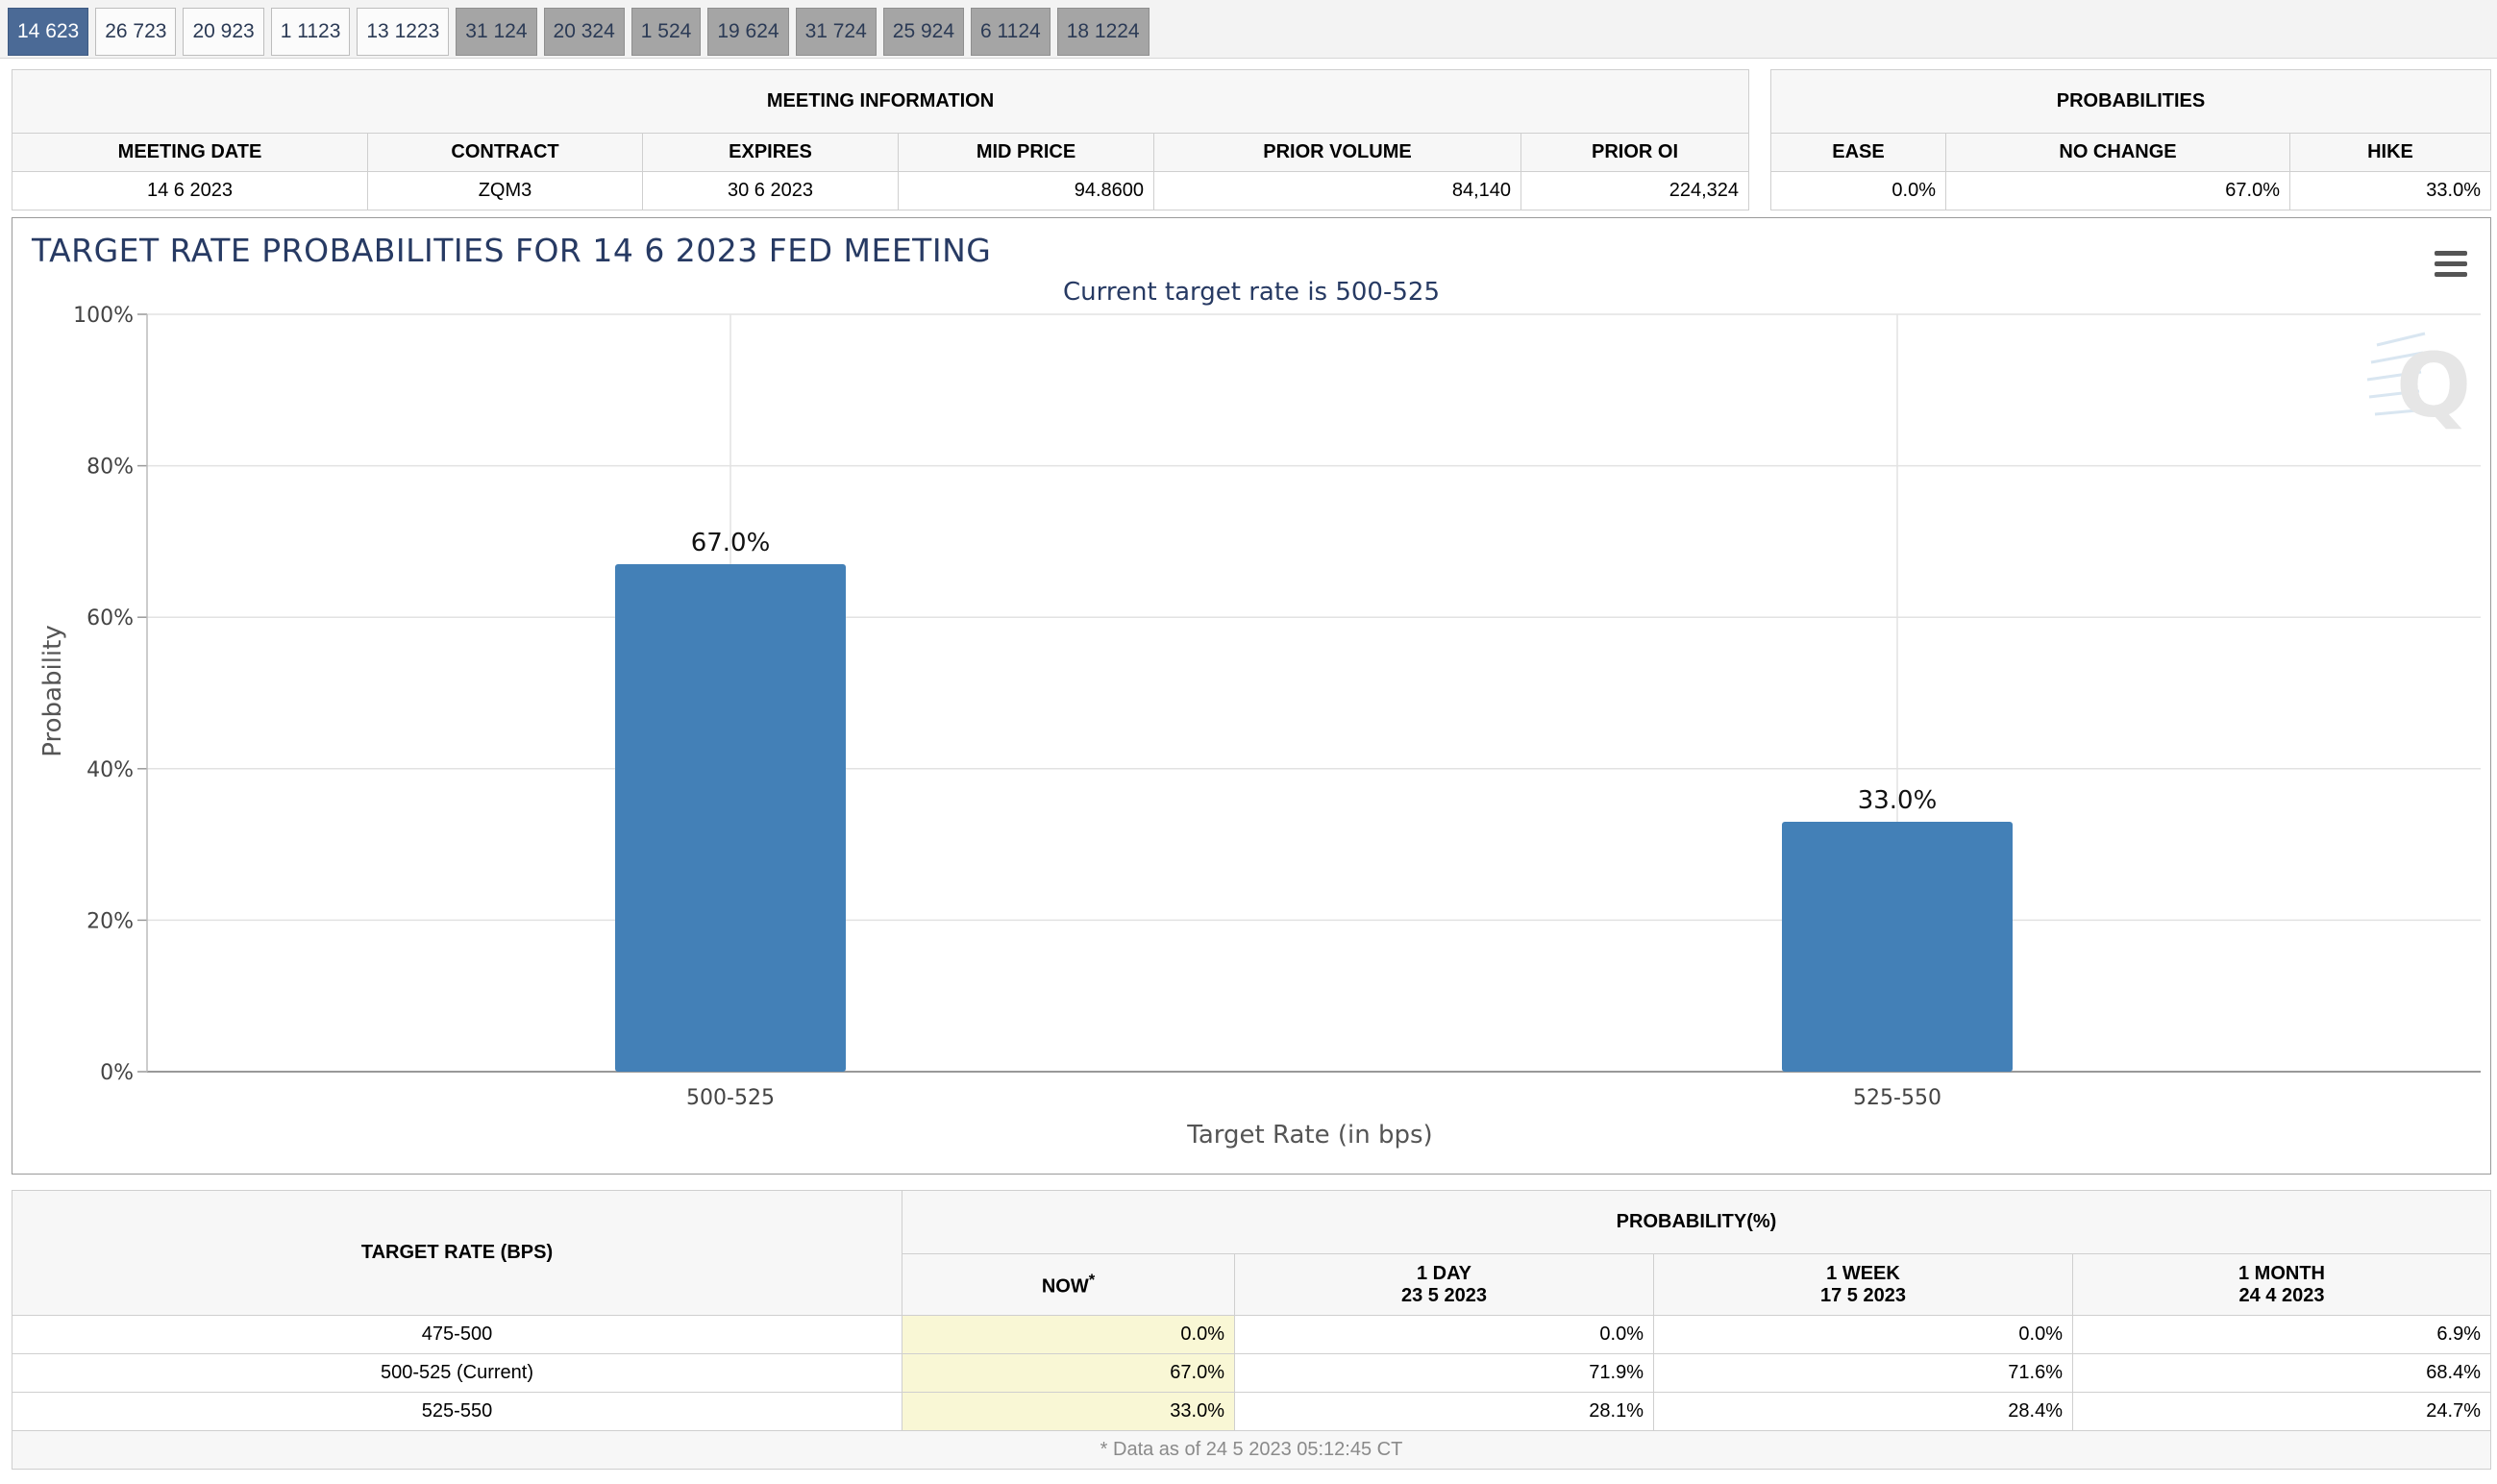  I want to click on ease-value: 0.0%, so click(1858, 190).